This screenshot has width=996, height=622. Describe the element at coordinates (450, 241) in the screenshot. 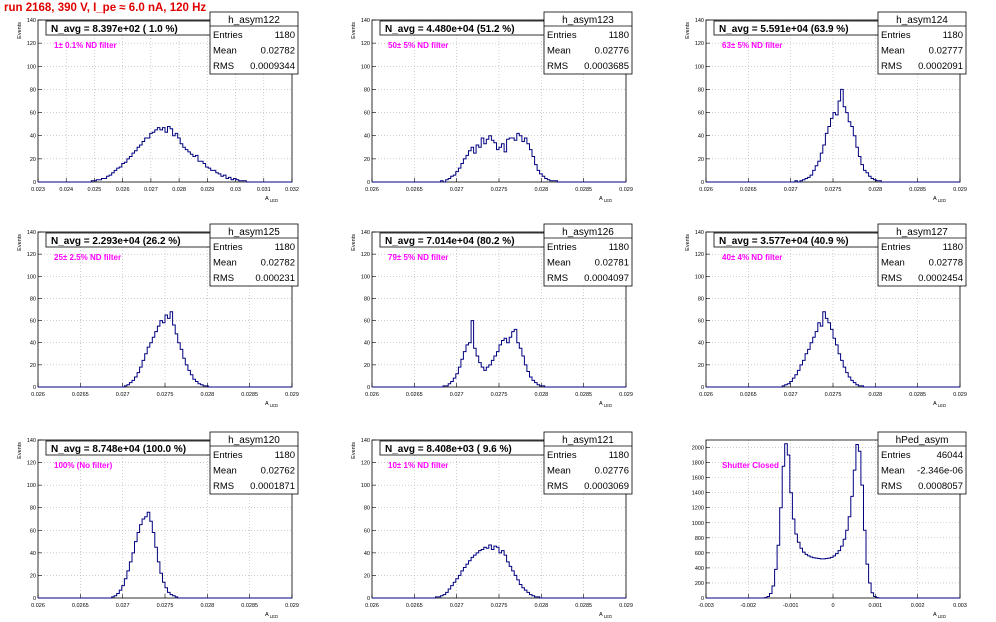

I see `histogram-title: N_avg = 7.014e+04 (80.2 %)` at that location.